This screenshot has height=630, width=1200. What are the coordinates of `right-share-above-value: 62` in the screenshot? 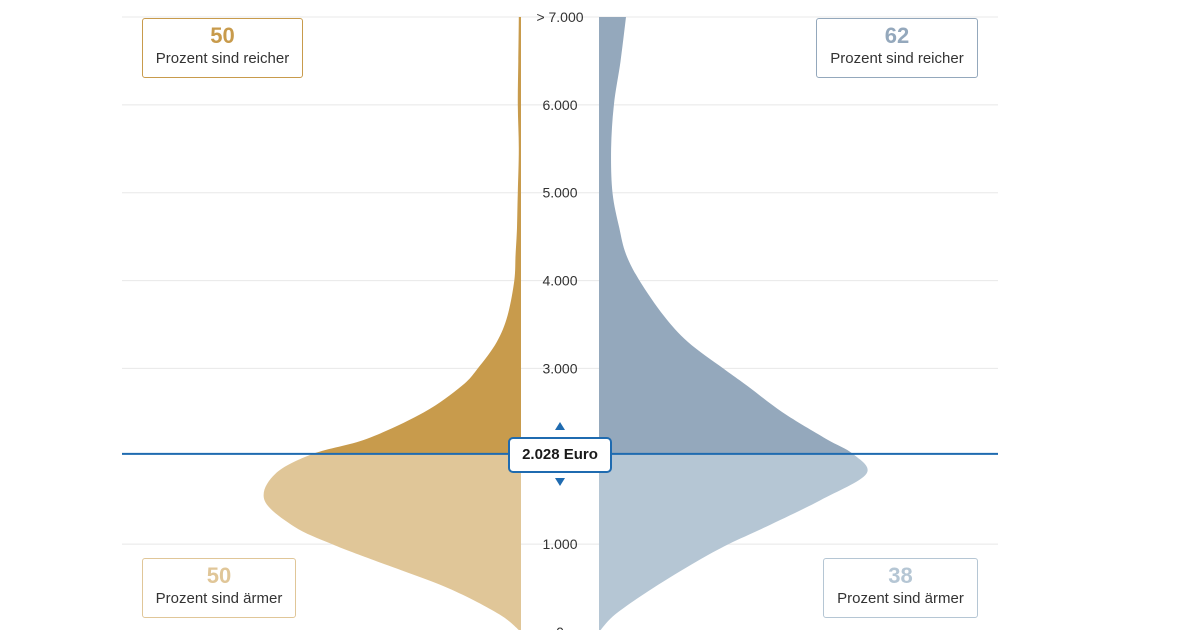 It's located at (897, 35).